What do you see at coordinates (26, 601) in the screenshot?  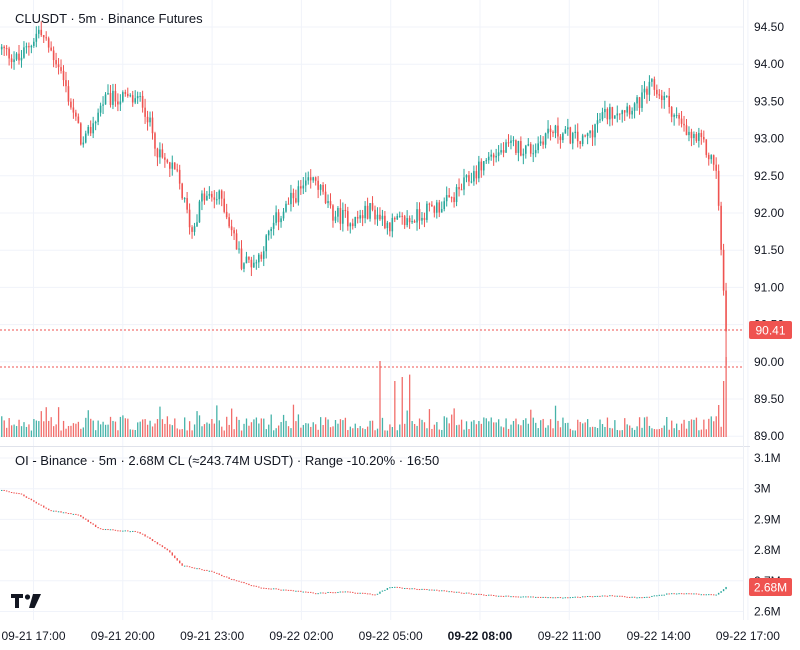 I see `tradingview-logo-icon` at bounding box center [26, 601].